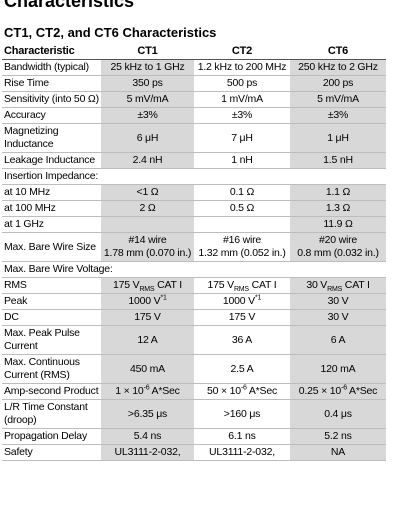 This screenshot has height=532, width=402. Describe the element at coordinates (258, 298) in the screenshot. I see `cell-value-part: *1` at that location.